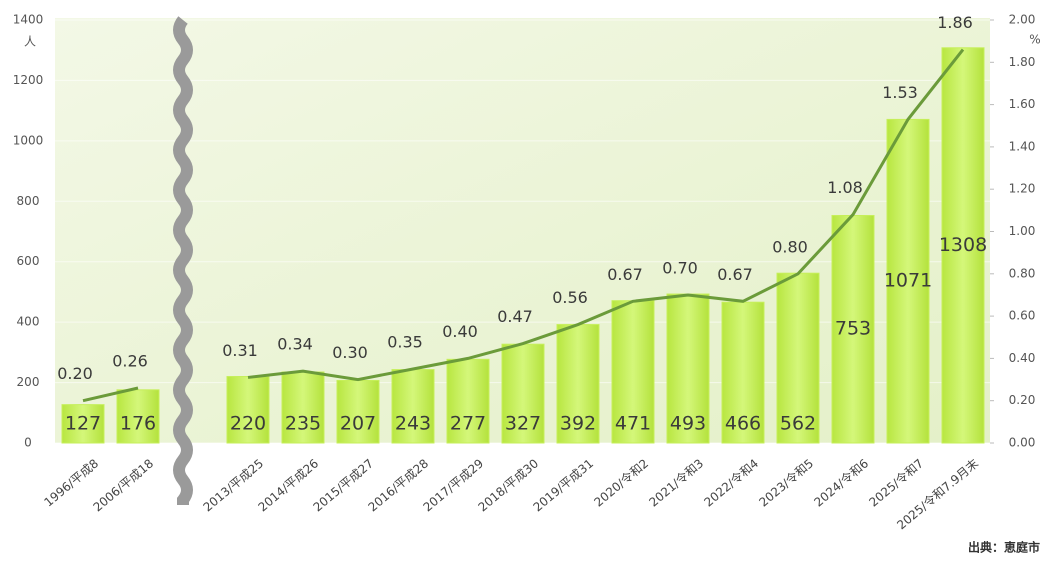 The image size is (1046, 561). Describe the element at coordinates (798, 424) in the screenshot. I see `bar-value-label: 562` at that location.